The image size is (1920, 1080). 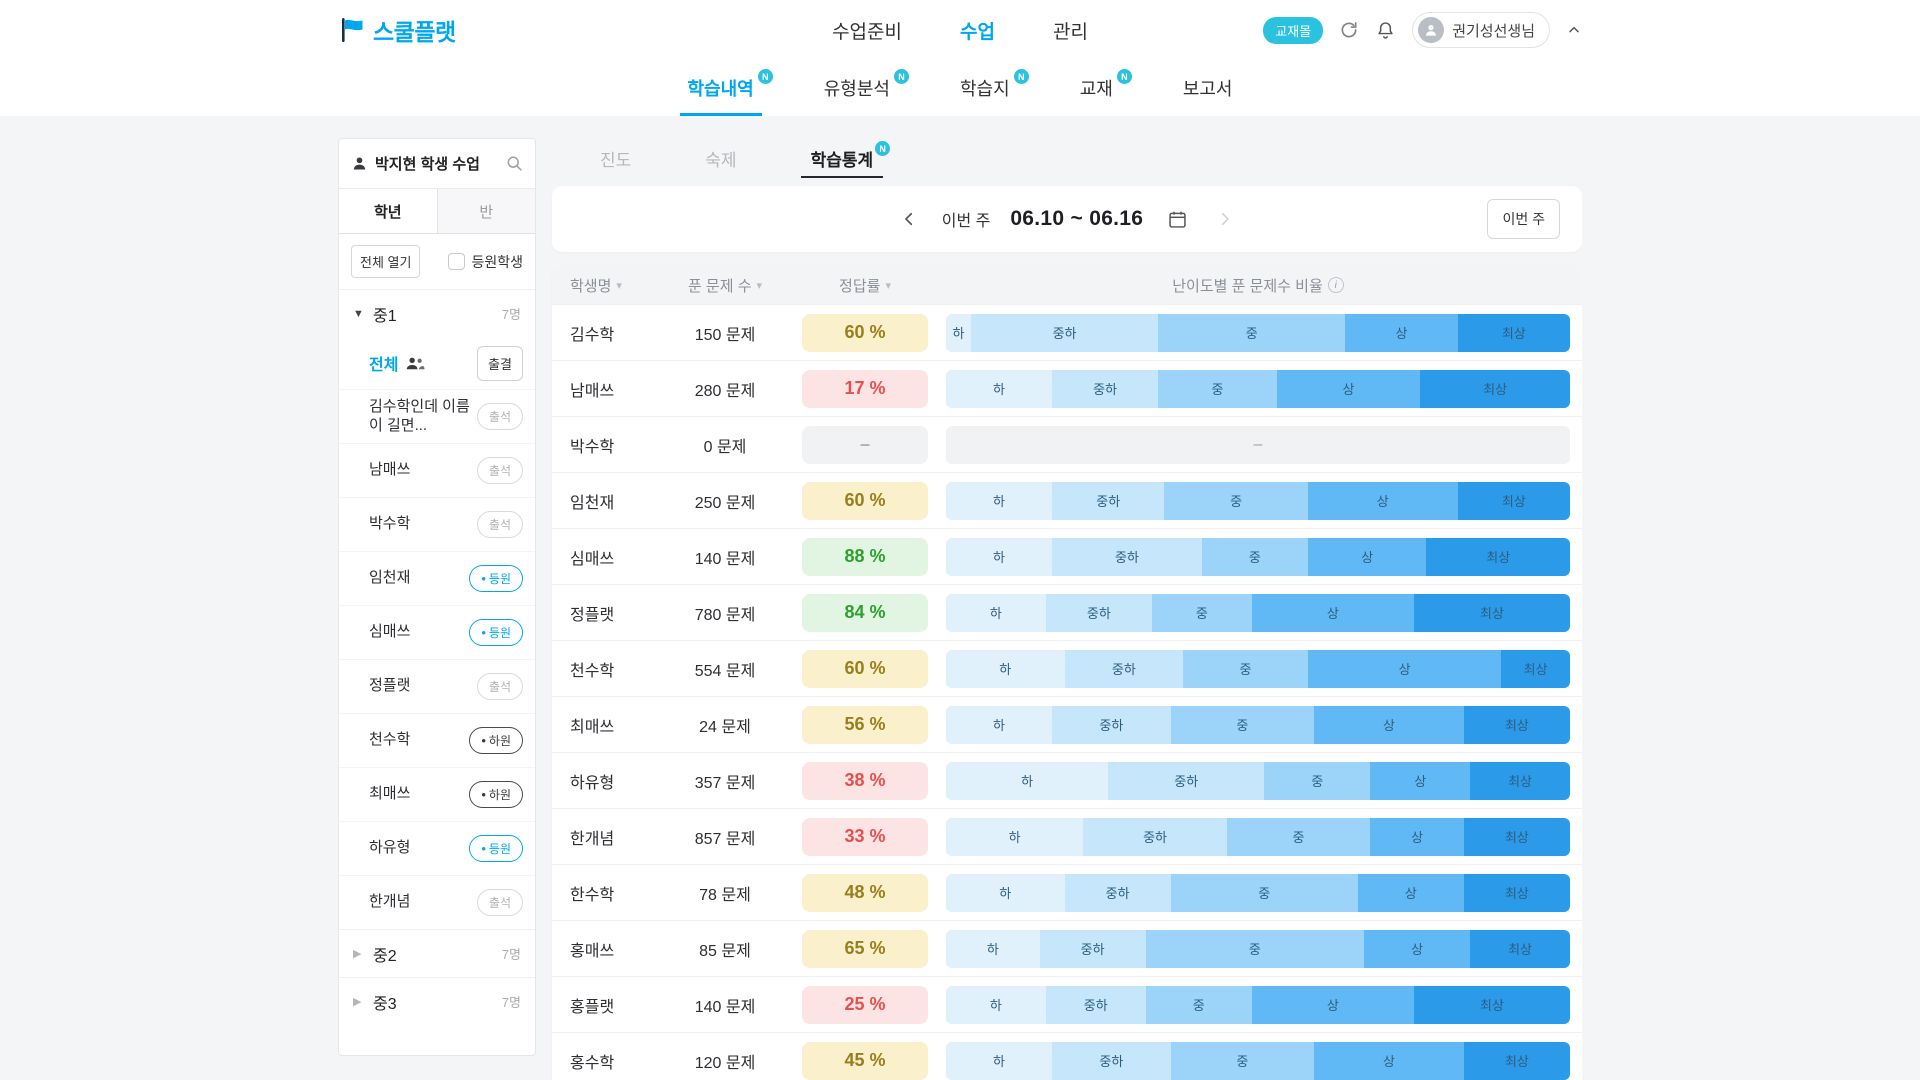 I want to click on cell-student-name: 임천재, so click(x=592, y=503).